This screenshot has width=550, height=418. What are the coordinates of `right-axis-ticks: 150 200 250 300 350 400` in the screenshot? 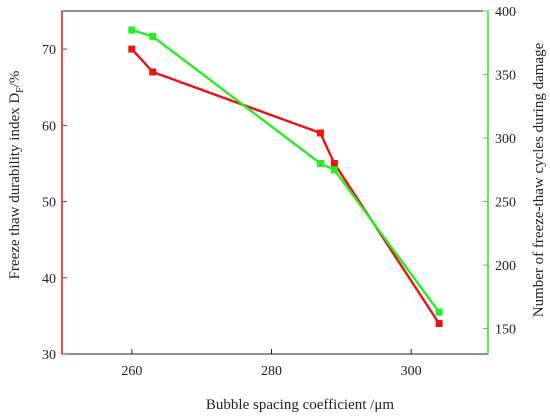 It's located at (499, 171).